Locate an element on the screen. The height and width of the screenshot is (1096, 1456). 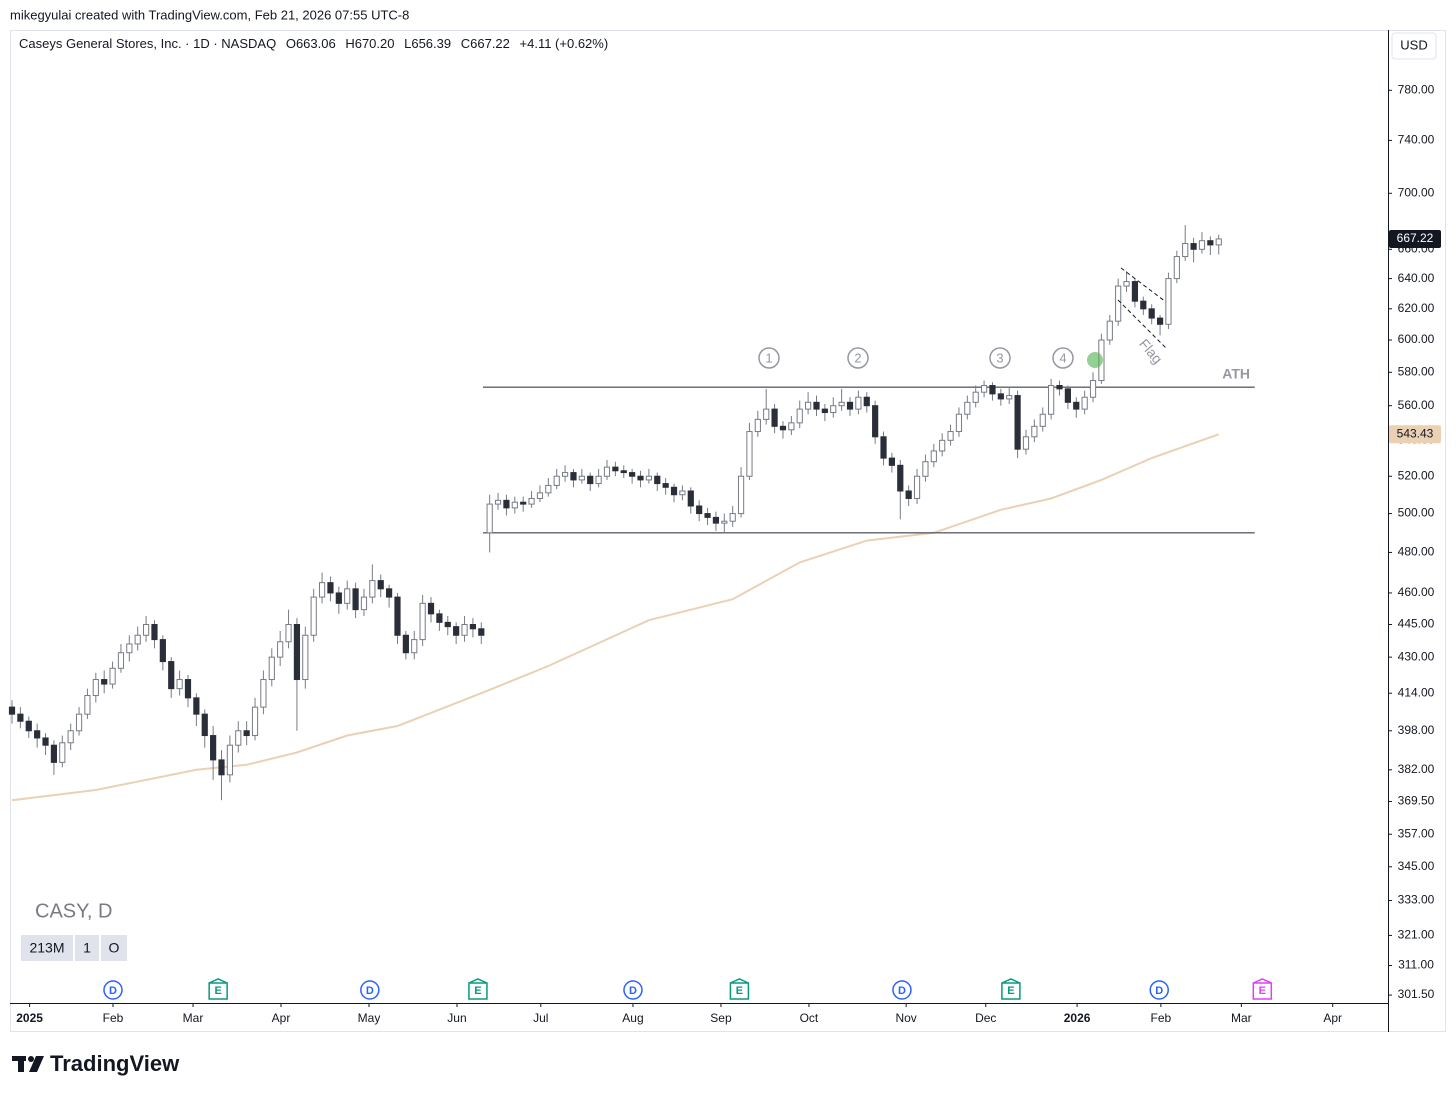
last-price-label: 667.22 is located at coordinates (1415, 238).